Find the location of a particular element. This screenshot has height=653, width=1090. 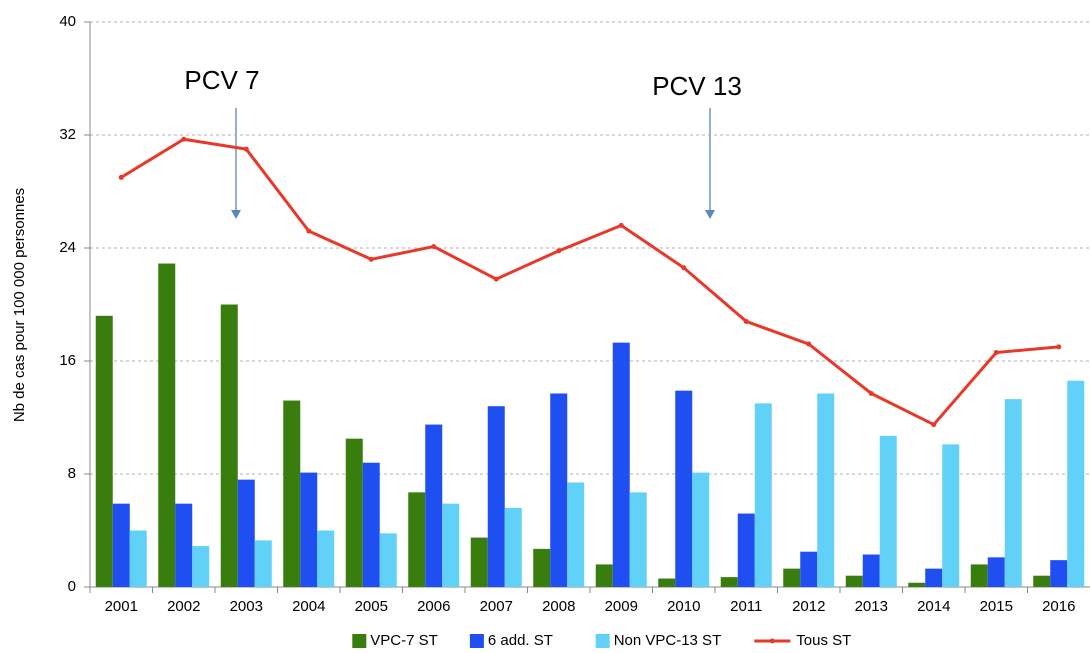

x-tick-label: 2006 is located at coordinates (433, 606).